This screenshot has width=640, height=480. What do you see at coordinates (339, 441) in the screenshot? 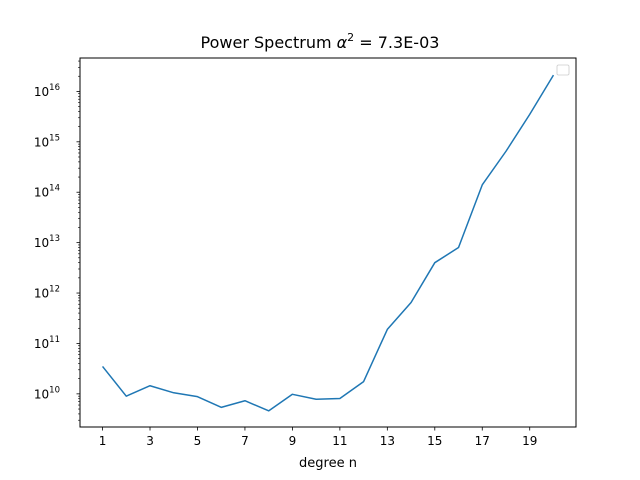
I see `x-tick-label: 11` at bounding box center [339, 441].